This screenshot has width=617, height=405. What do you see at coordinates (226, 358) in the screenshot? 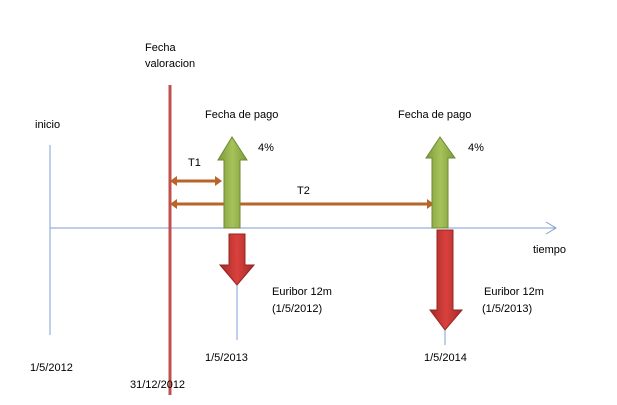
I see `payment-date: 1/5/2013` at bounding box center [226, 358].